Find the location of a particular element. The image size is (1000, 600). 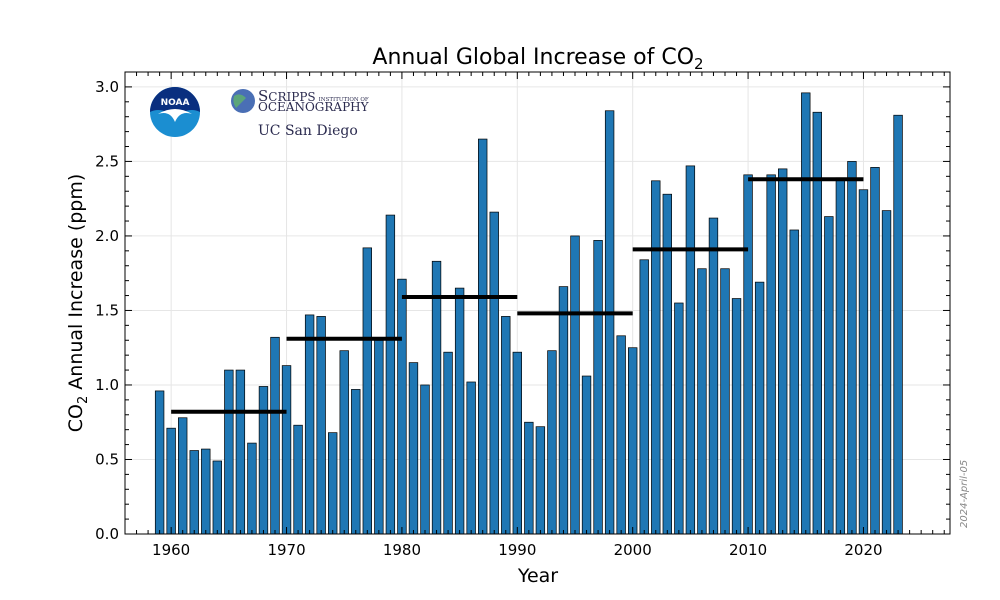

bar-1961 is located at coordinates (183, 476).